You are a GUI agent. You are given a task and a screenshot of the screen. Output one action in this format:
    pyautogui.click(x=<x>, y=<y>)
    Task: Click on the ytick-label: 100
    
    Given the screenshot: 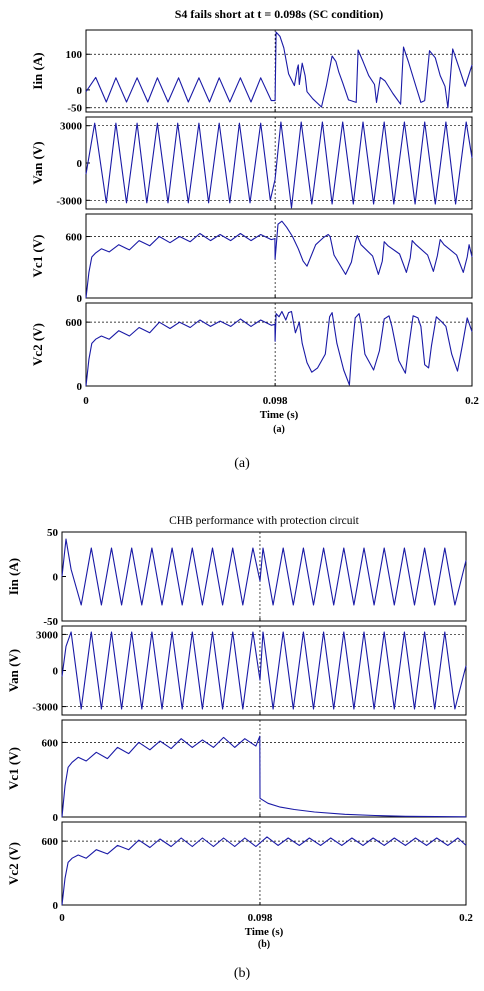 What is the action you would take?
    pyautogui.click(x=74, y=55)
    